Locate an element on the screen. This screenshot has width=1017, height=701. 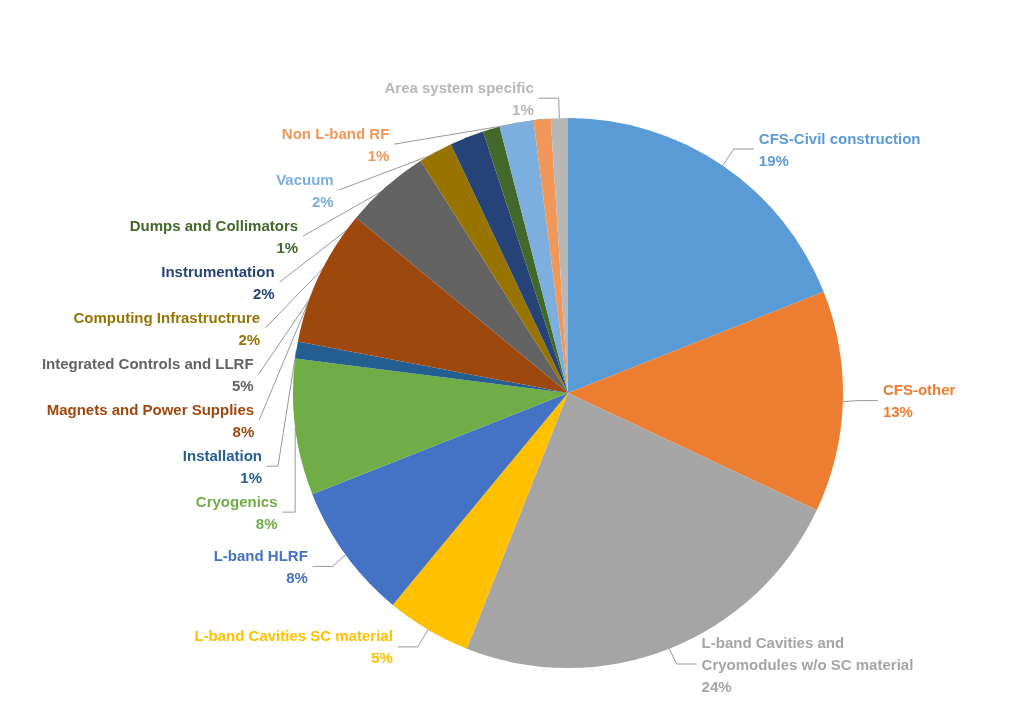
slice-label: Computing Infrastructrure is located at coordinates (167, 317).